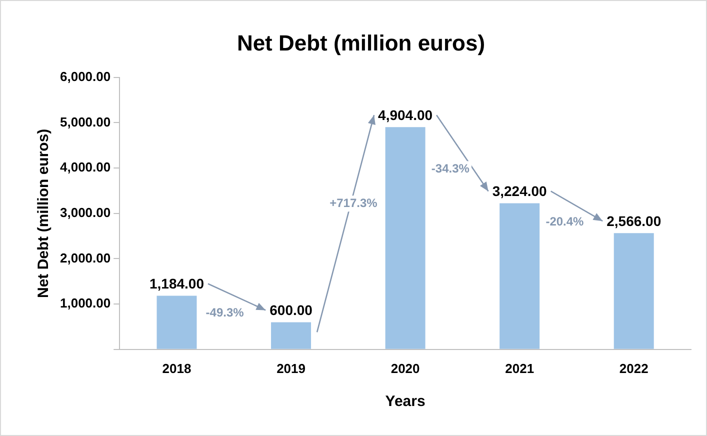  I want to click on y-axis-title: Net Debt (million euros), so click(43, 213).